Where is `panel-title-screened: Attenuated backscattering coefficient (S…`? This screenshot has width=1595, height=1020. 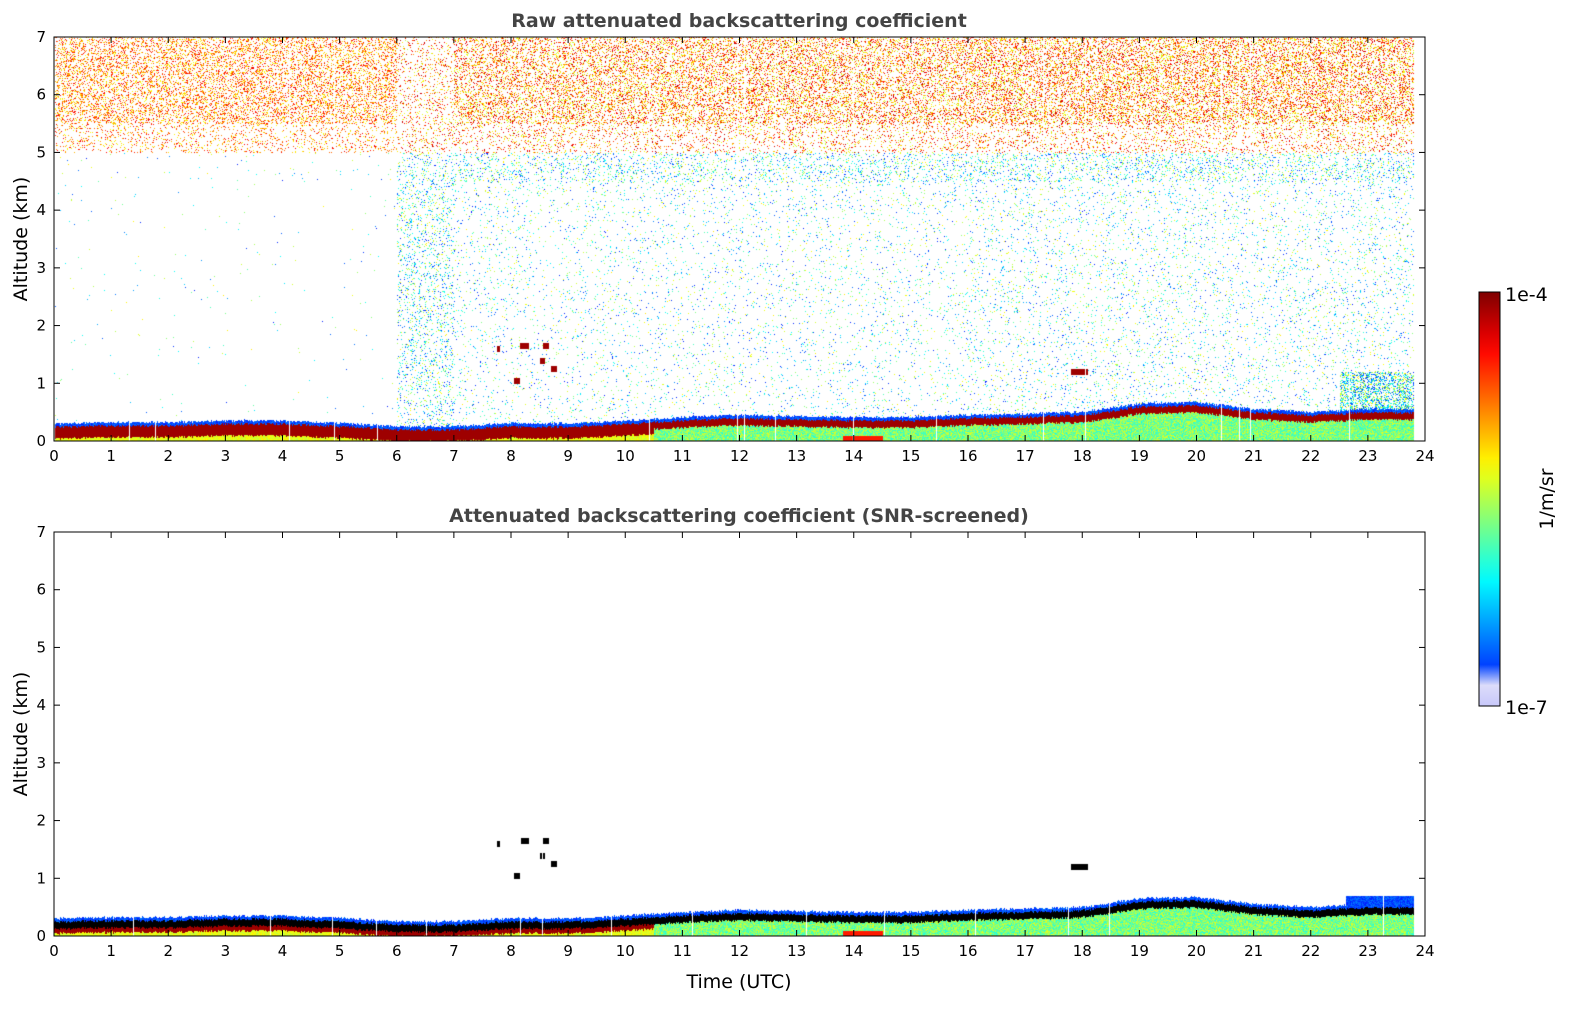 panel-title-screened: Attenuated backscattering coefficient (S… is located at coordinates (739, 516).